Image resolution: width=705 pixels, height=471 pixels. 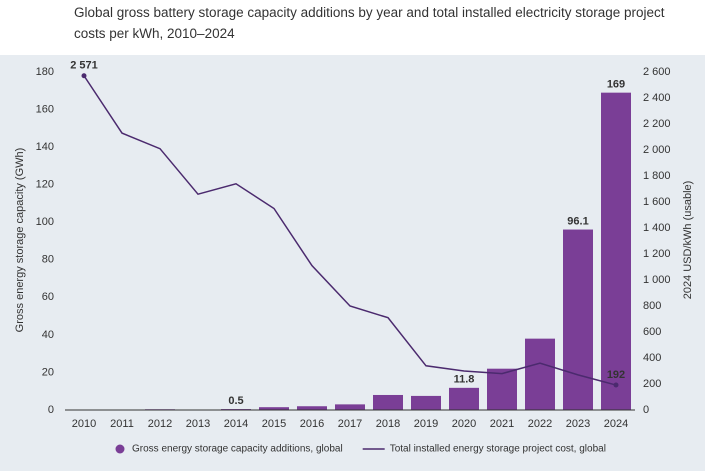 What do you see at coordinates (652, 384) in the screenshot?
I see `y2-tick-label: 200` at bounding box center [652, 384].